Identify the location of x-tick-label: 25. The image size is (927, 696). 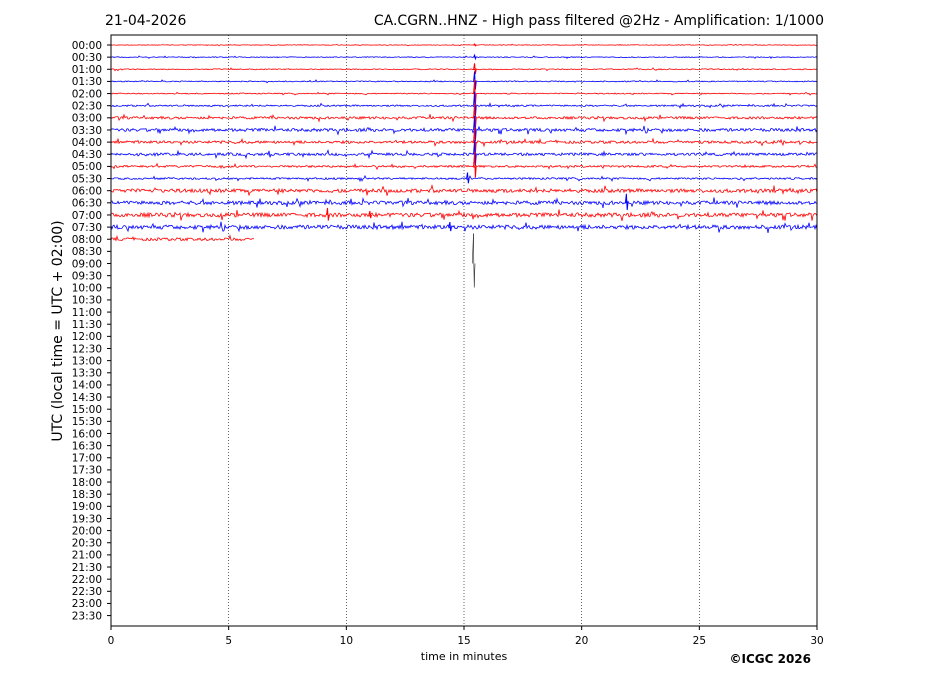
(699, 641).